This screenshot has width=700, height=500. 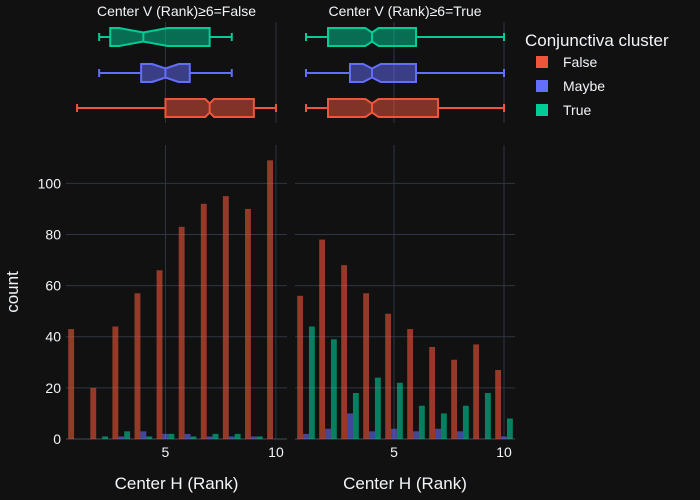 What do you see at coordinates (542, 62) in the screenshot?
I see `legend-swatch-false` at bounding box center [542, 62].